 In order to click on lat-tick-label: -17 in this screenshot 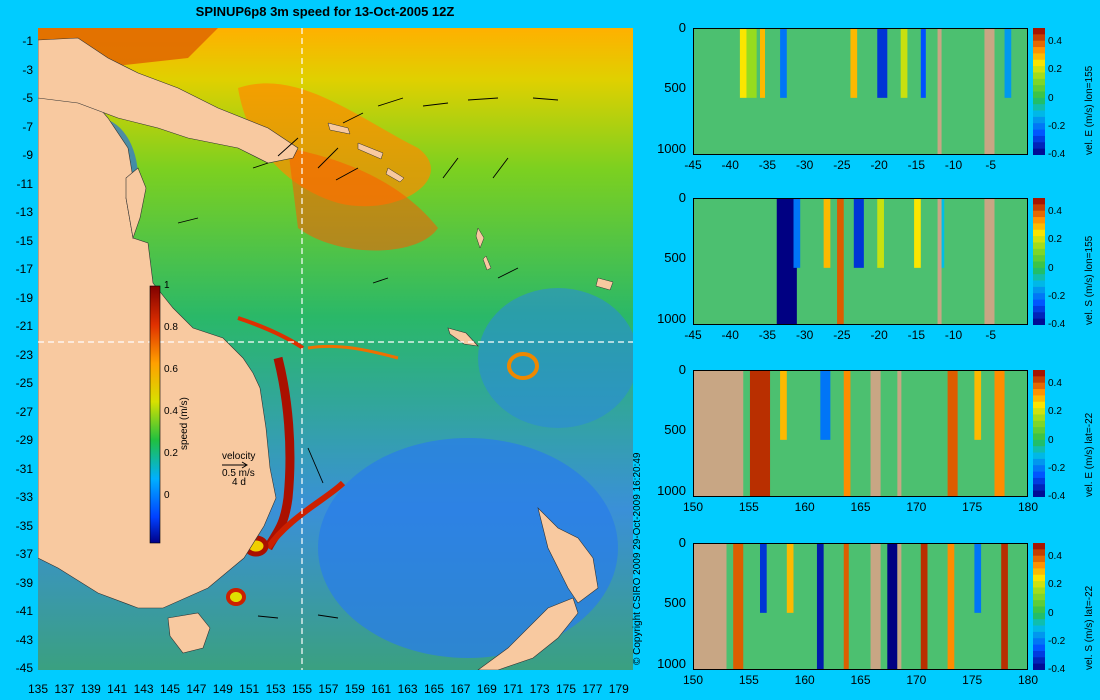, I will do `click(24, 269)`.